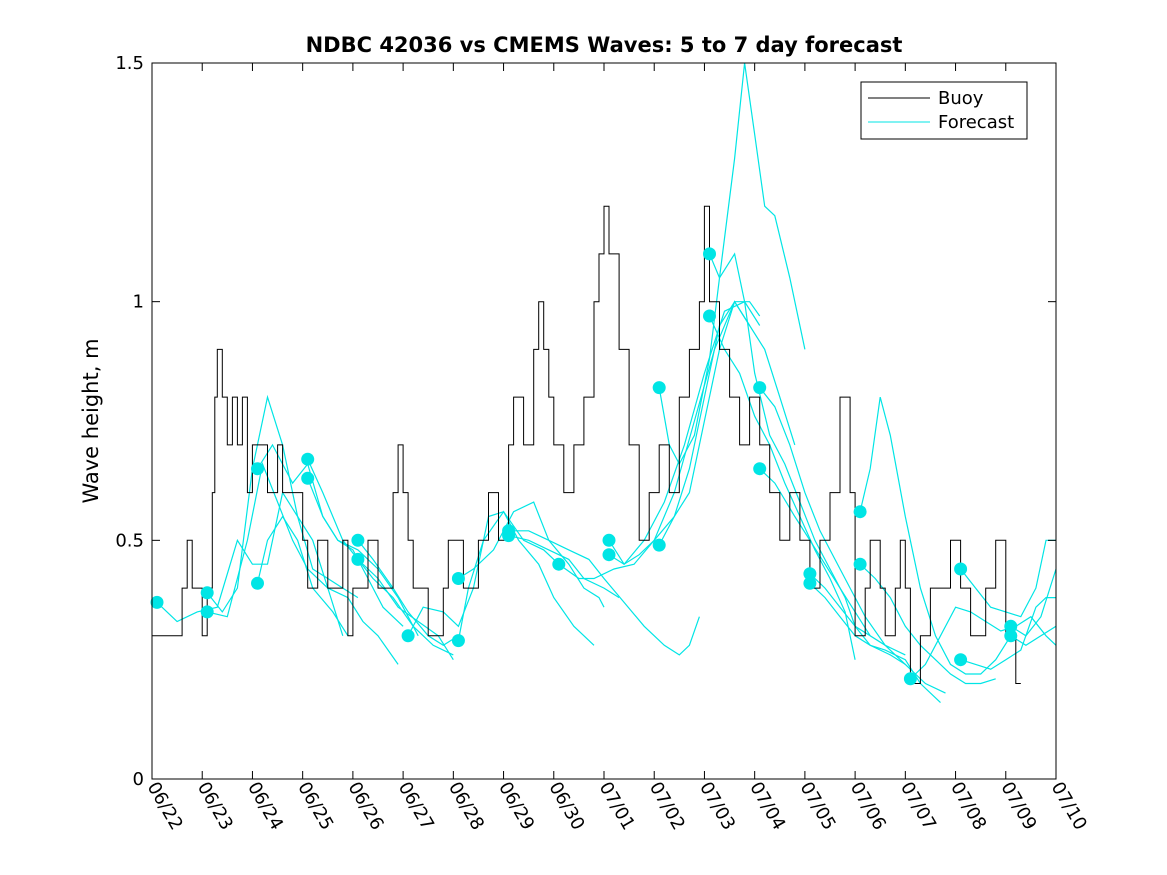 Image resolution: width=1167 pixels, height=875 pixels. What do you see at coordinates (138, 302) in the screenshot?
I see `y-tick-label: 1` at bounding box center [138, 302].